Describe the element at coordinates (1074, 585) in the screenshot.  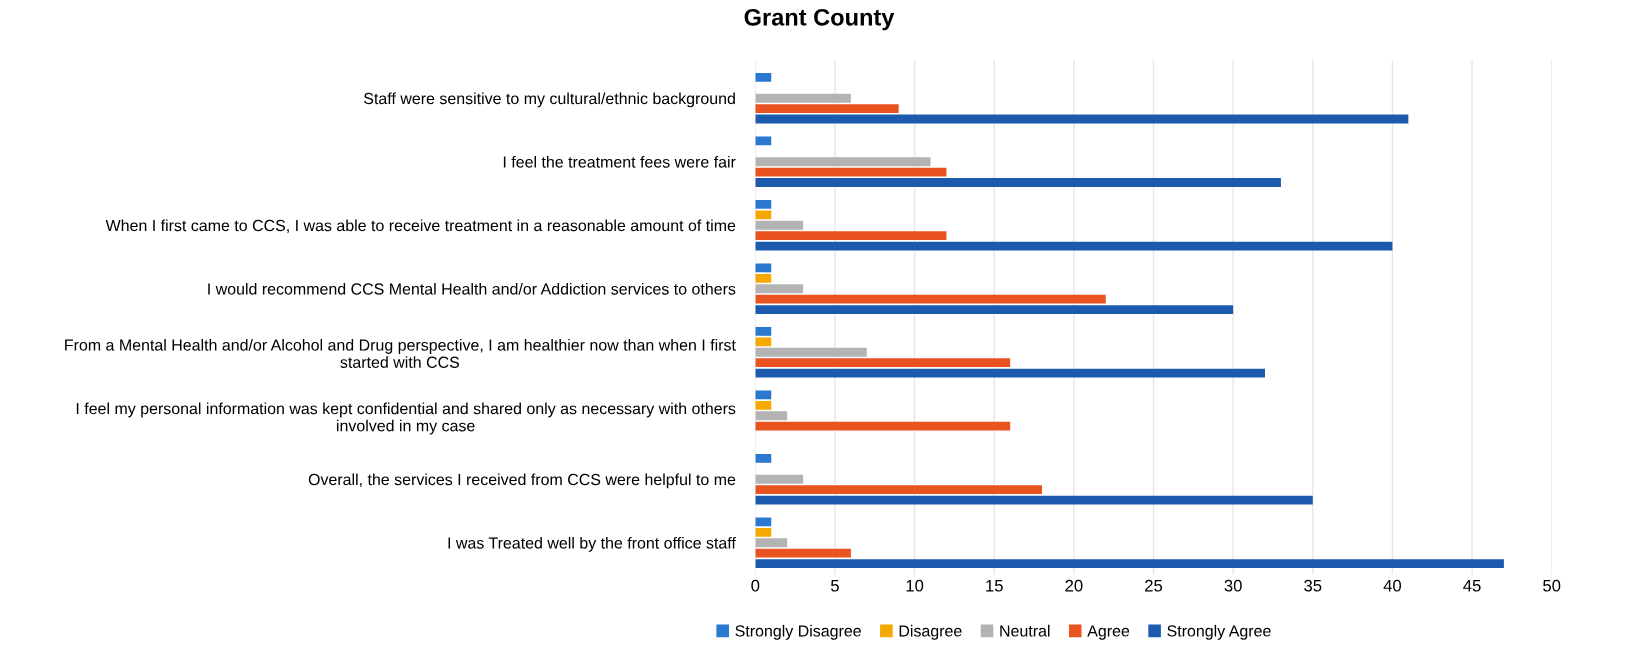
I see `x-tick-label: 20` at that location.